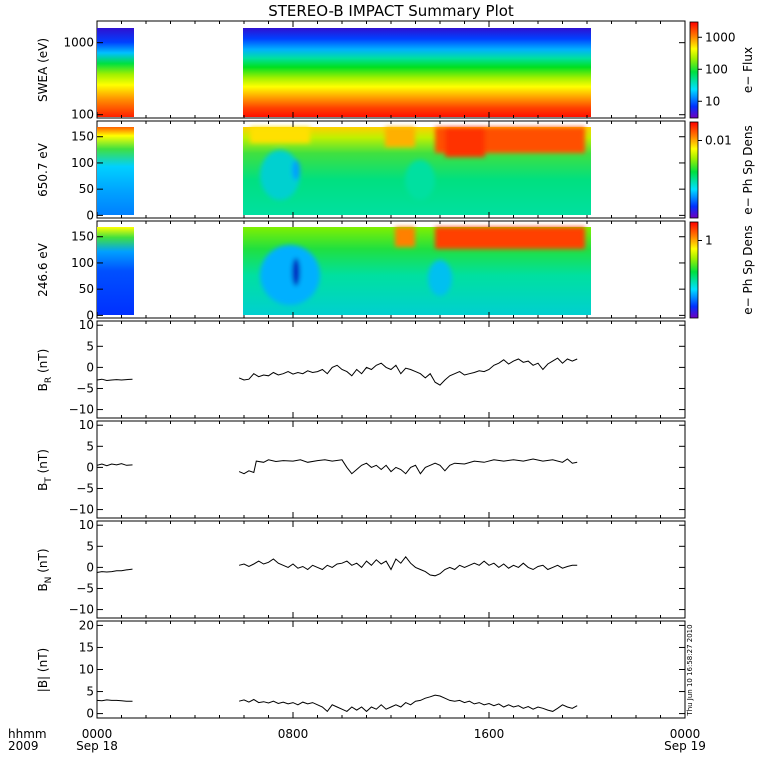 This screenshot has width=780, height=780. I want to click on time-format-label: hhmm, so click(27, 734).